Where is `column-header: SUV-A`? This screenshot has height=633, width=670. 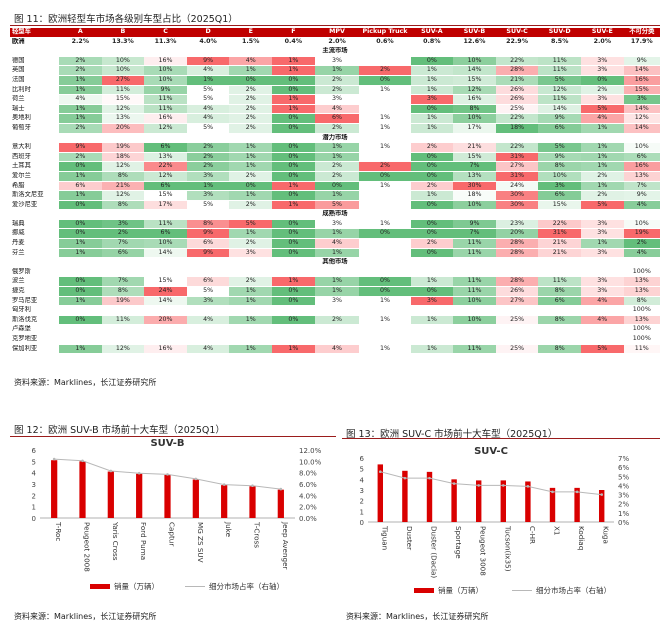 column-header: SUV-A is located at coordinates (432, 33).